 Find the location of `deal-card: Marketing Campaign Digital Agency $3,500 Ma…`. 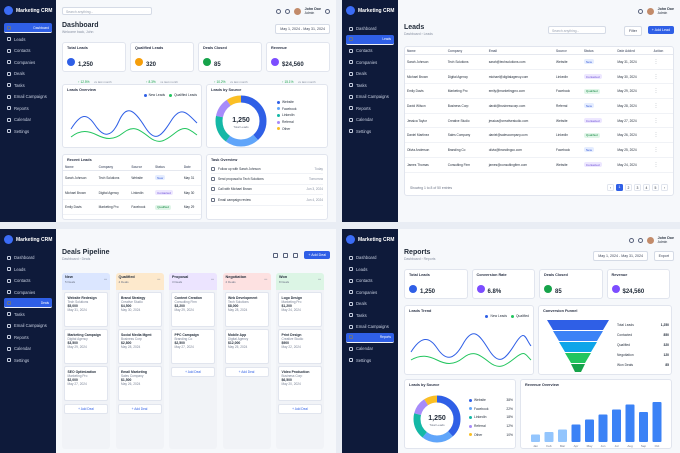

deal-card: Marketing Campaign Digital Agency $3,500 Ma… is located at coordinates (86, 346).